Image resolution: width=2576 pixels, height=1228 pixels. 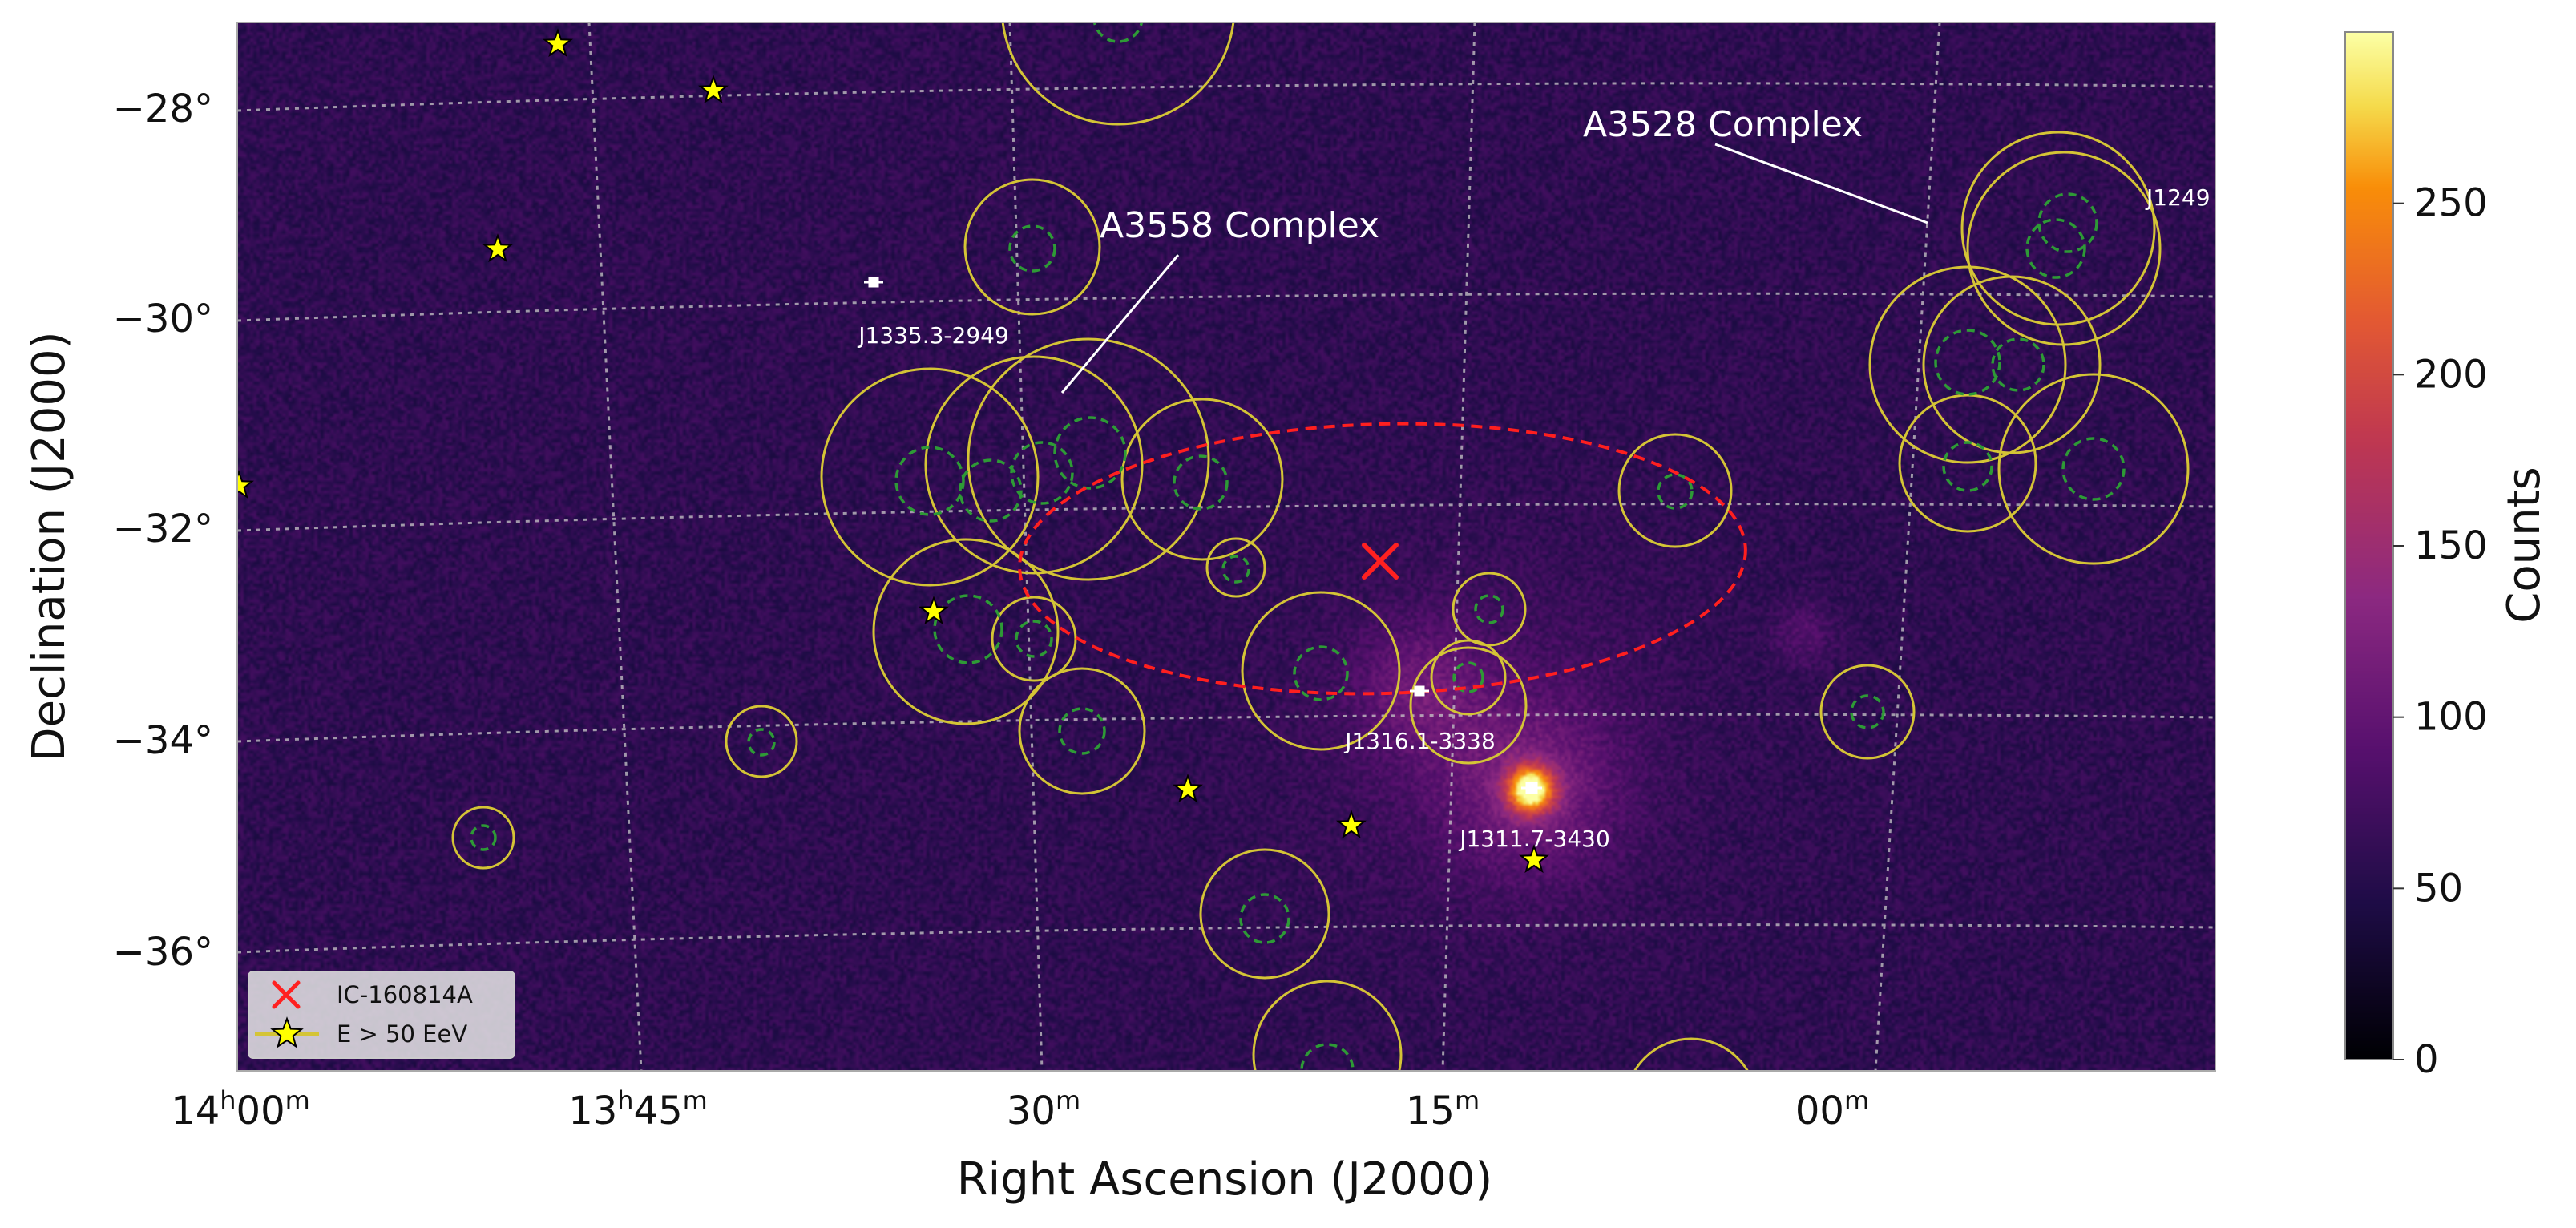 What do you see at coordinates (1239, 226) in the screenshot?
I see `a3558-label: A3558 Complex` at bounding box center [1239, 226].